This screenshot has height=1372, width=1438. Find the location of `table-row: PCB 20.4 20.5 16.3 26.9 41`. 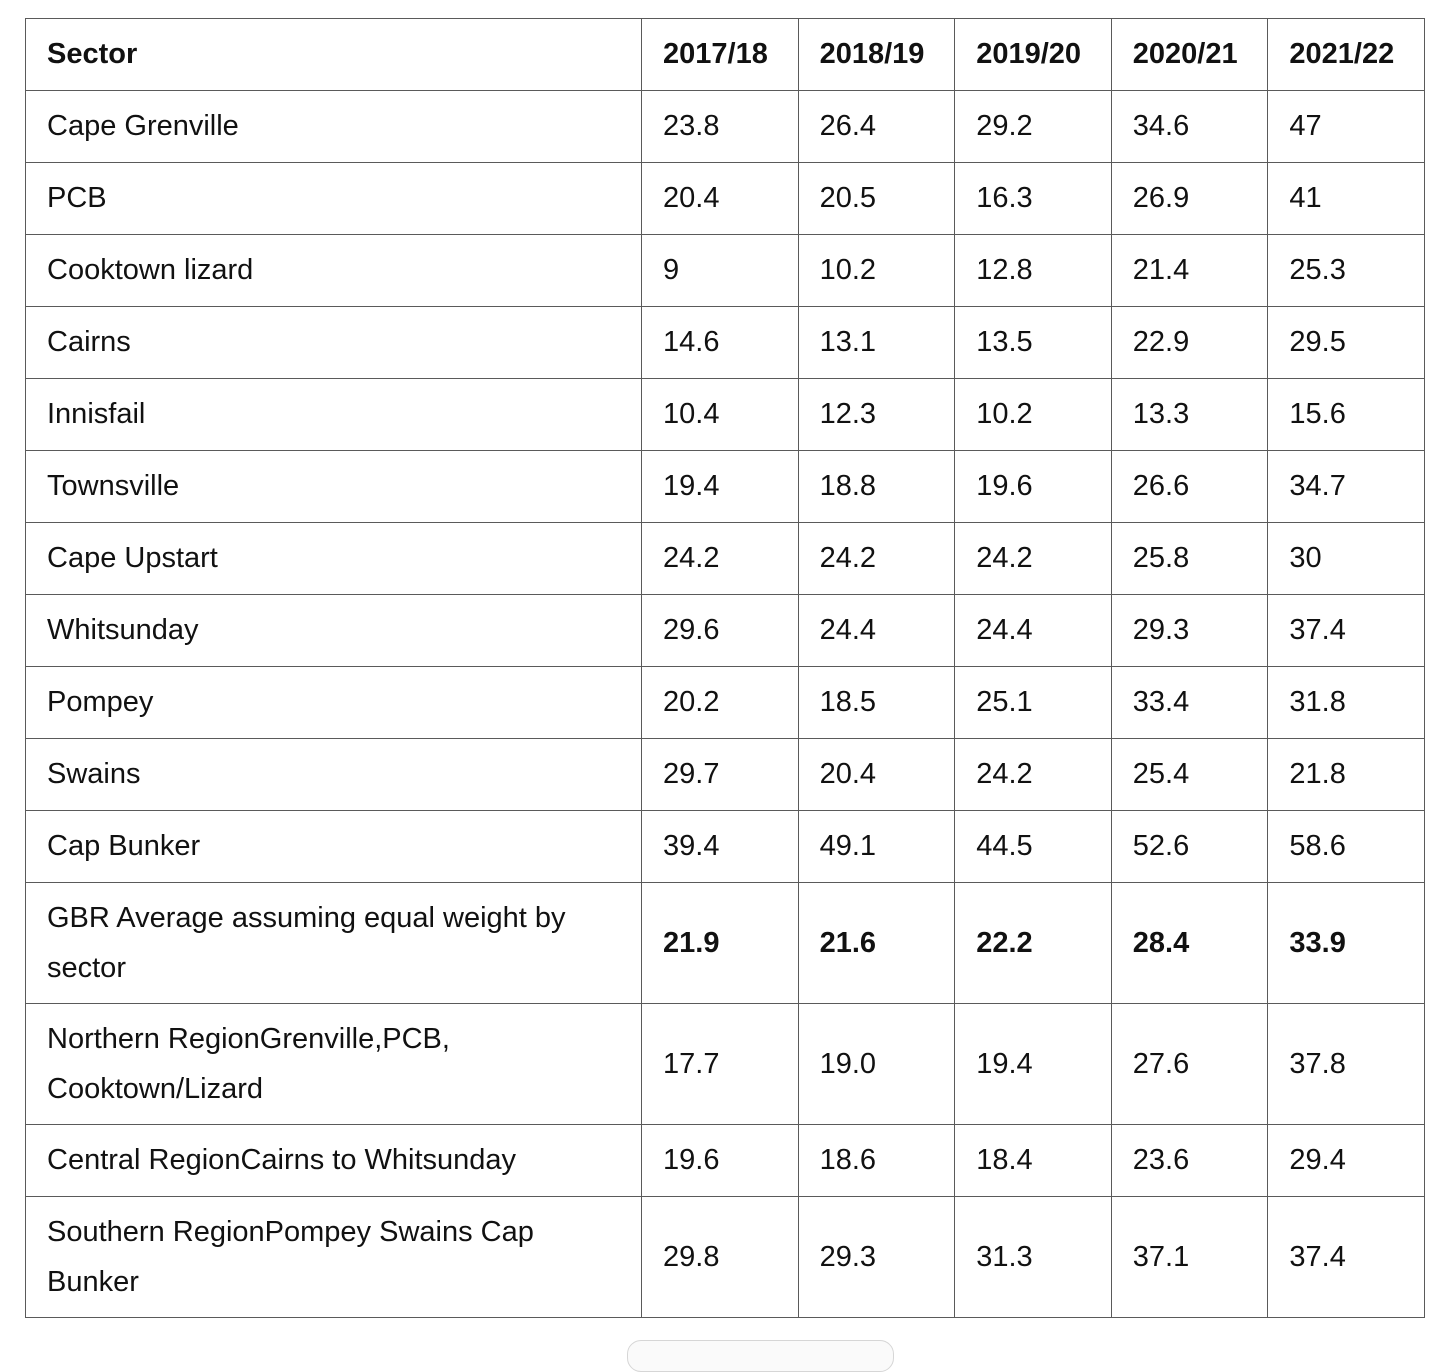

table-row: PCB 20.4 20.5 16.3 26.9 41 is located at coordinates (725, 198).